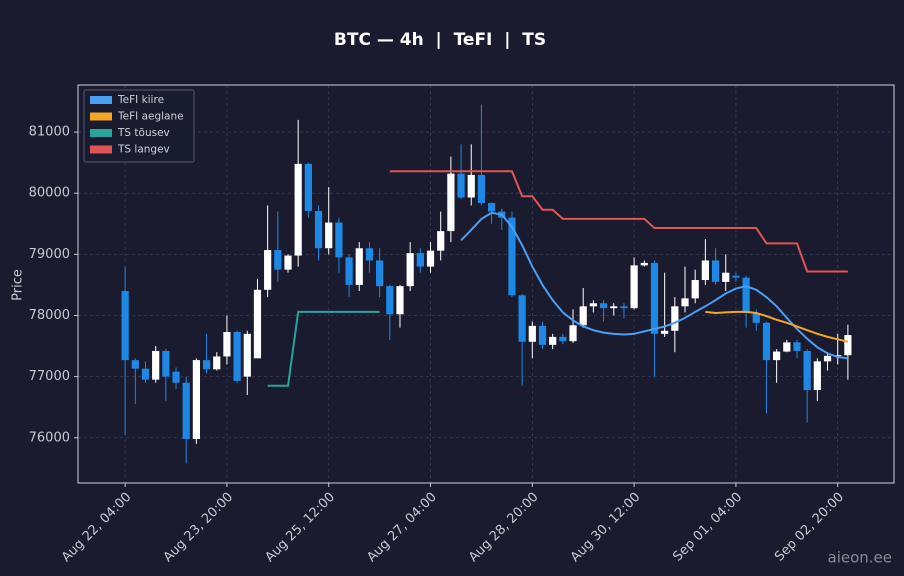  I want to click on y-tick-label: 77000, so click(49, 376).